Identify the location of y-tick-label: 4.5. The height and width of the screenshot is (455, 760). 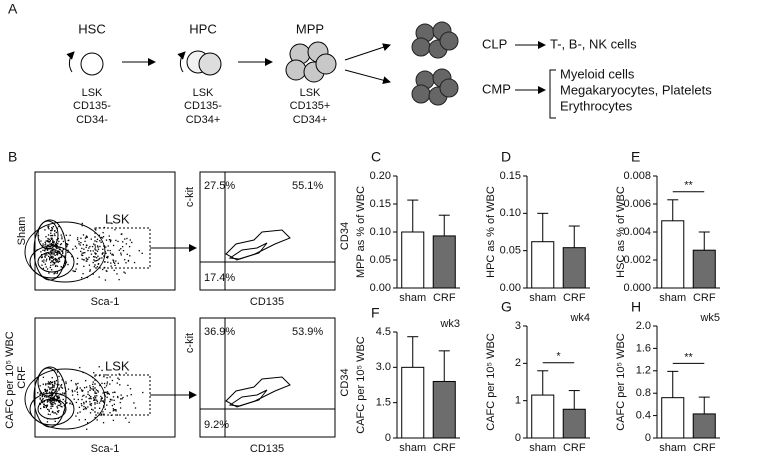
(383, 332).